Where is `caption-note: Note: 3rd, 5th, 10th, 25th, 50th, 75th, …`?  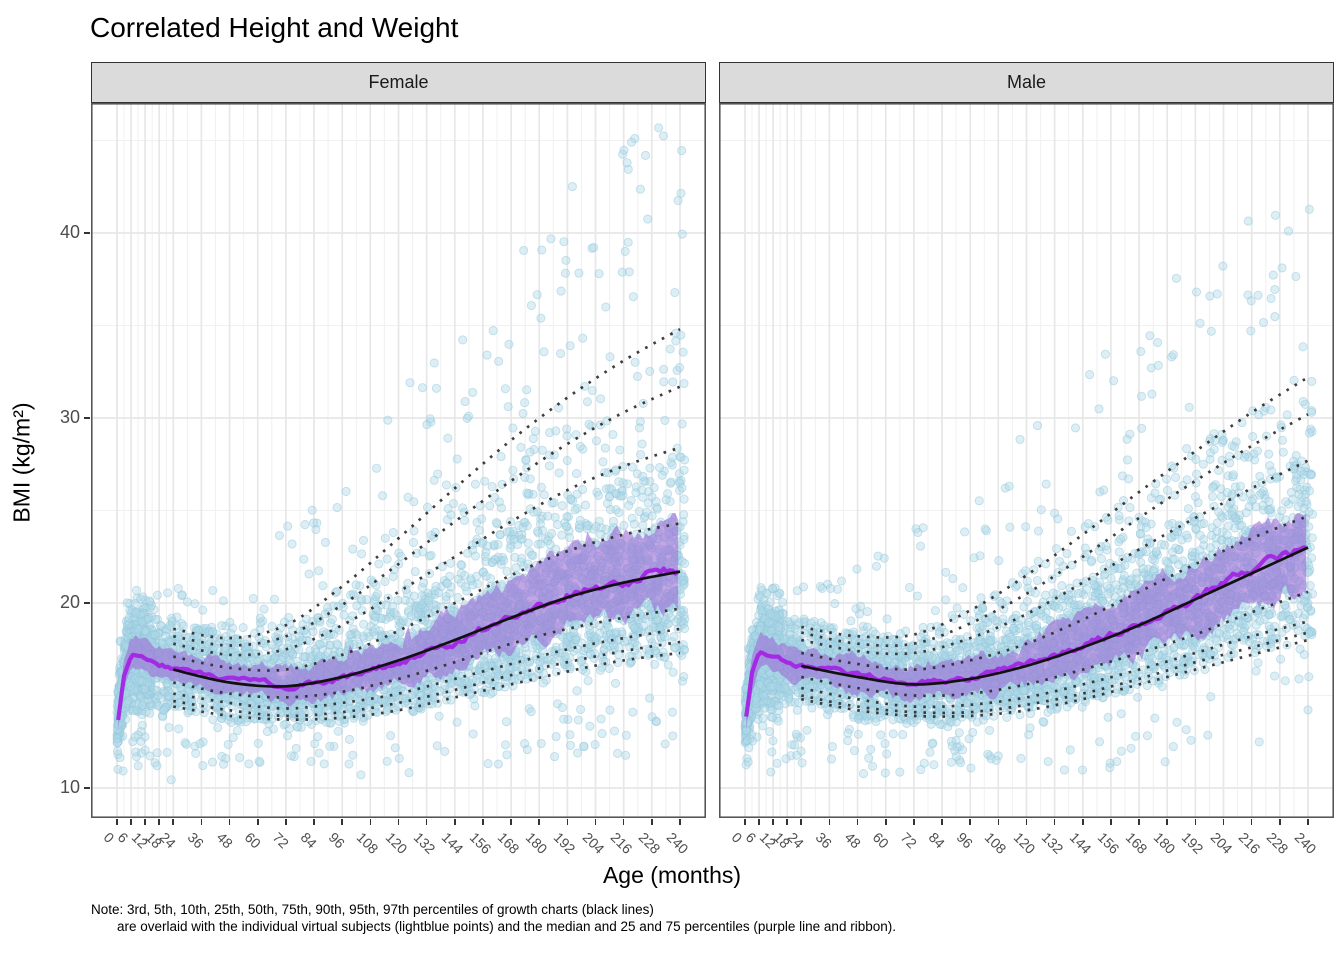
caption-note: Note: 3rd, 5th, 10th, 25th, 50th, 75th, … is located at coordinates (493, 918).